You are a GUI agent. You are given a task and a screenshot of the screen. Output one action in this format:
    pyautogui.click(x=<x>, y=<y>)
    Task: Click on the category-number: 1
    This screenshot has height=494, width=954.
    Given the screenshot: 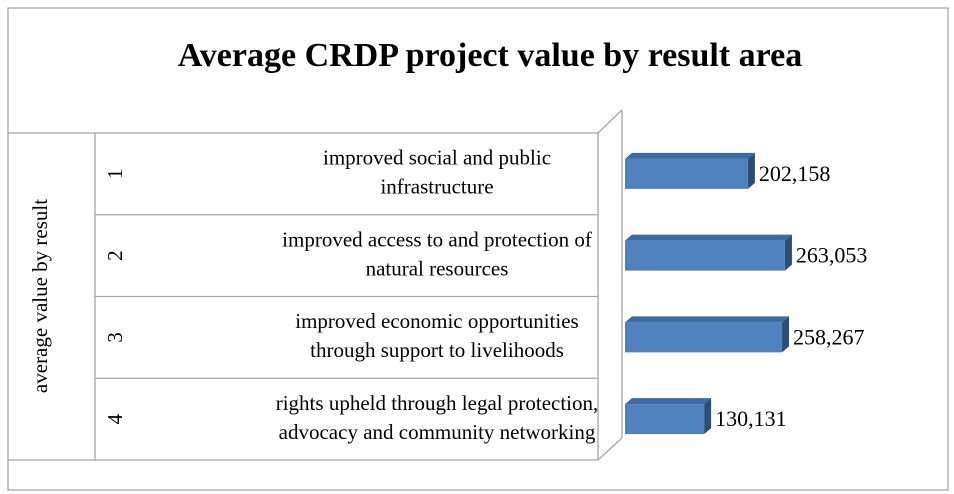 What is the action you would take?
    pyautogui.click(x=115, y=174)
    